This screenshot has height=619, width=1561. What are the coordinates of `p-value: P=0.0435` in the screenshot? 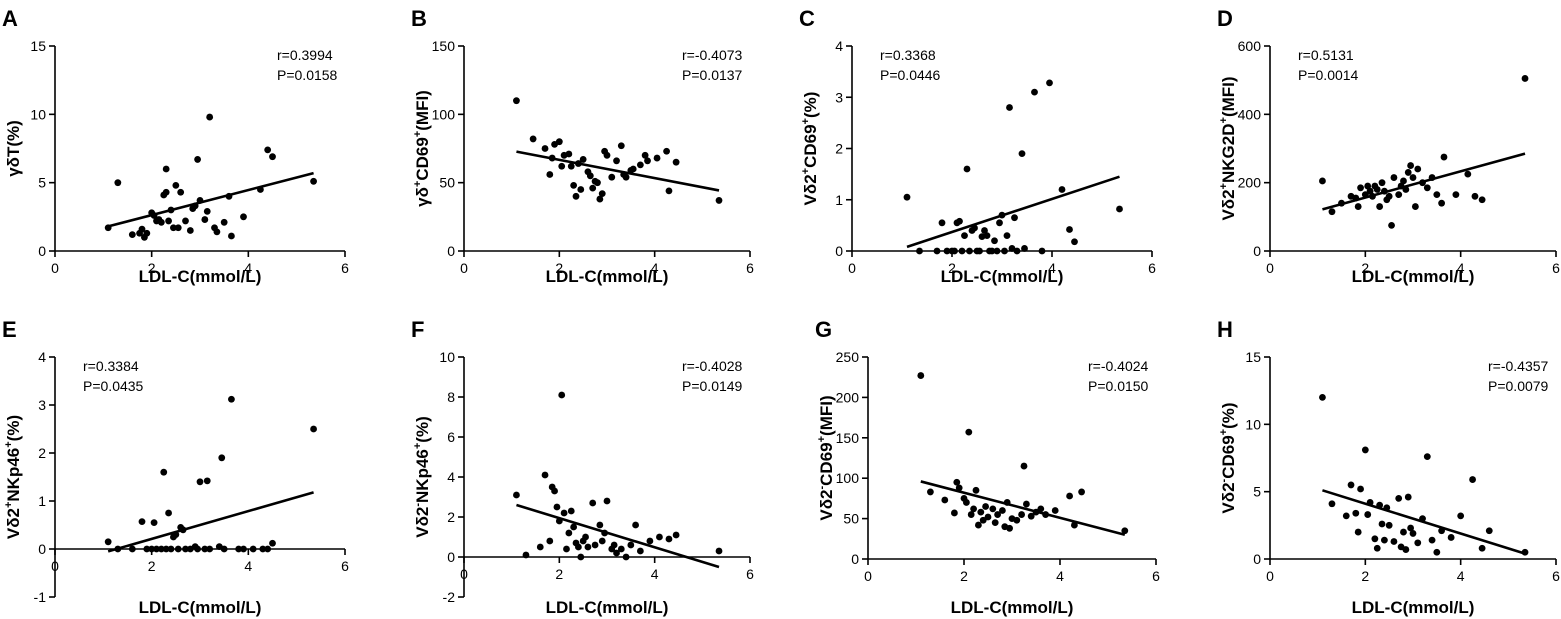 It's located at (113, 386).